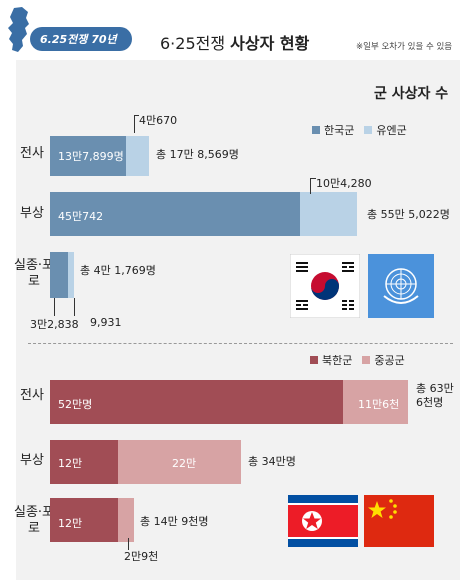 The image size is (473, 583). Describe the element at coordinates (74, 307) in the screenshot. I see `callout-line-un-missing` at that location.